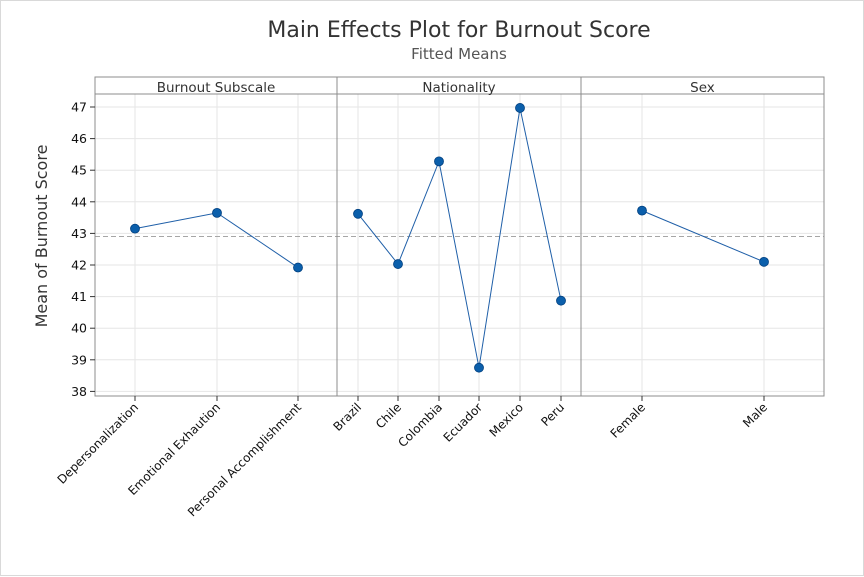  What do you see at coordinates (79, 265) in the screenshot?
I see `y-tick-label: 42` at bounding box center [79, 265].